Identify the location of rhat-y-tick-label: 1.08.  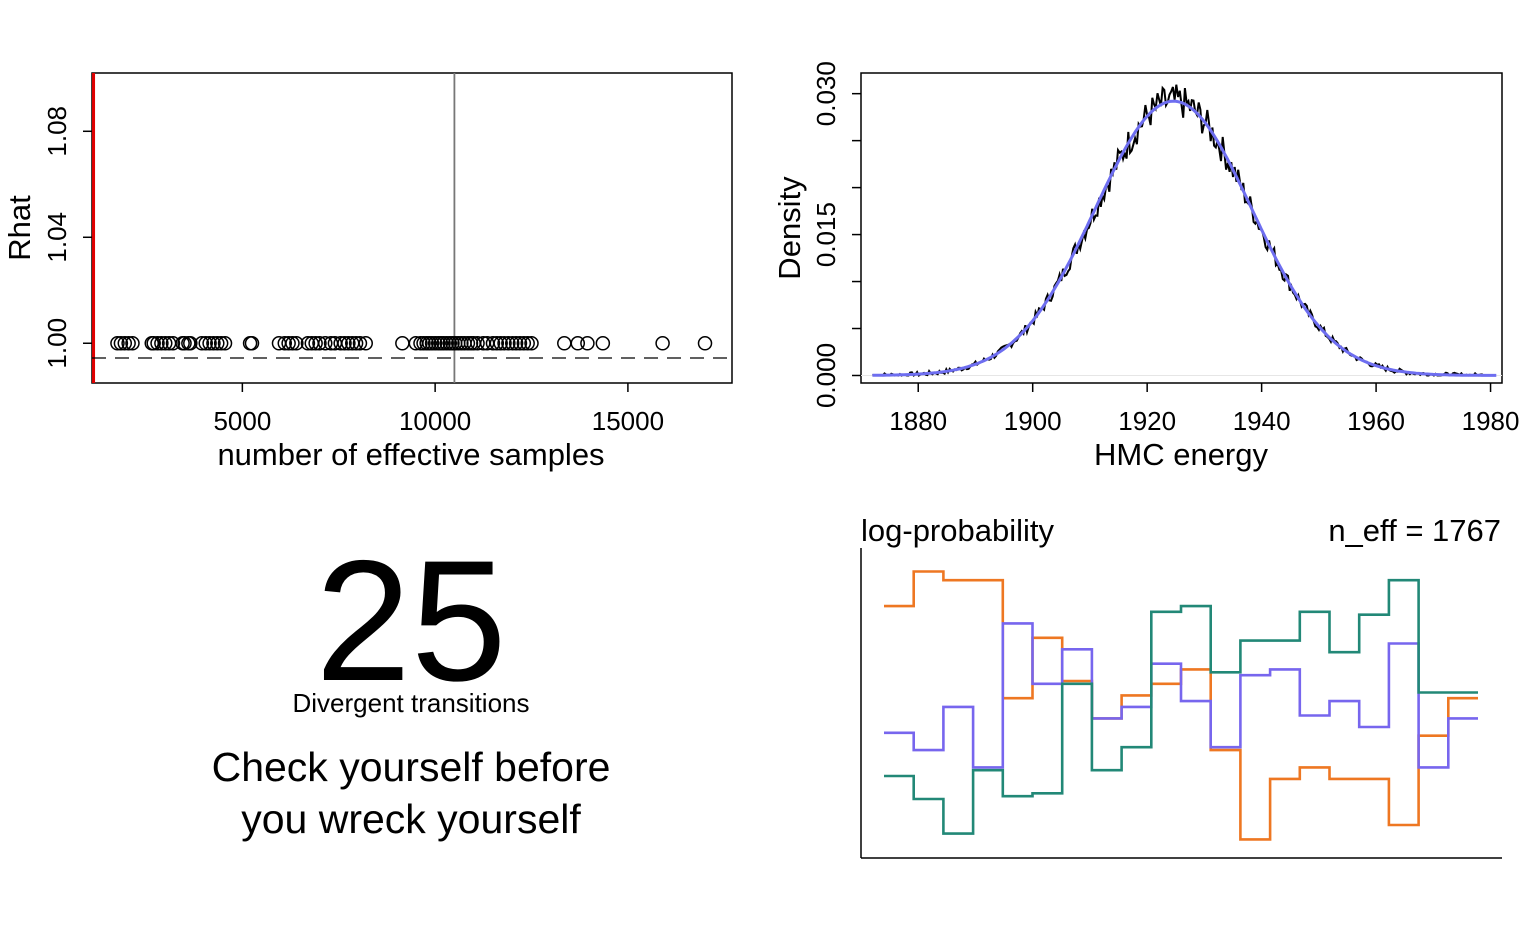
(57, 131).